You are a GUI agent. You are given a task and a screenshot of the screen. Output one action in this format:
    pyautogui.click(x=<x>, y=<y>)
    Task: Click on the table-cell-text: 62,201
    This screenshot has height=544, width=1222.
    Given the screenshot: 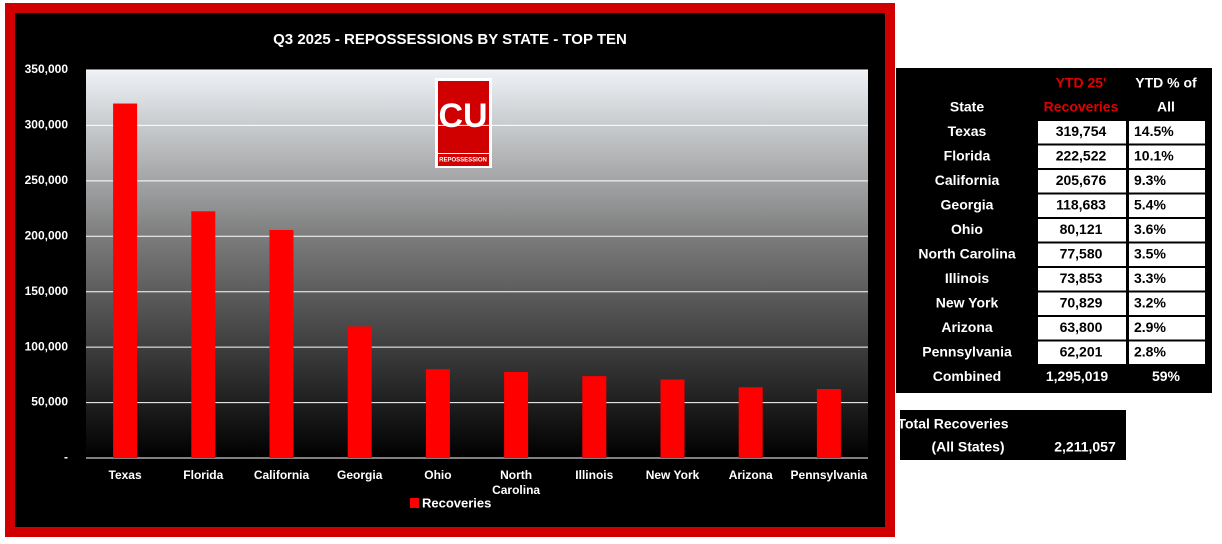 What is the action you would take?
    pyautogui.click(x=1081, y=351)
    